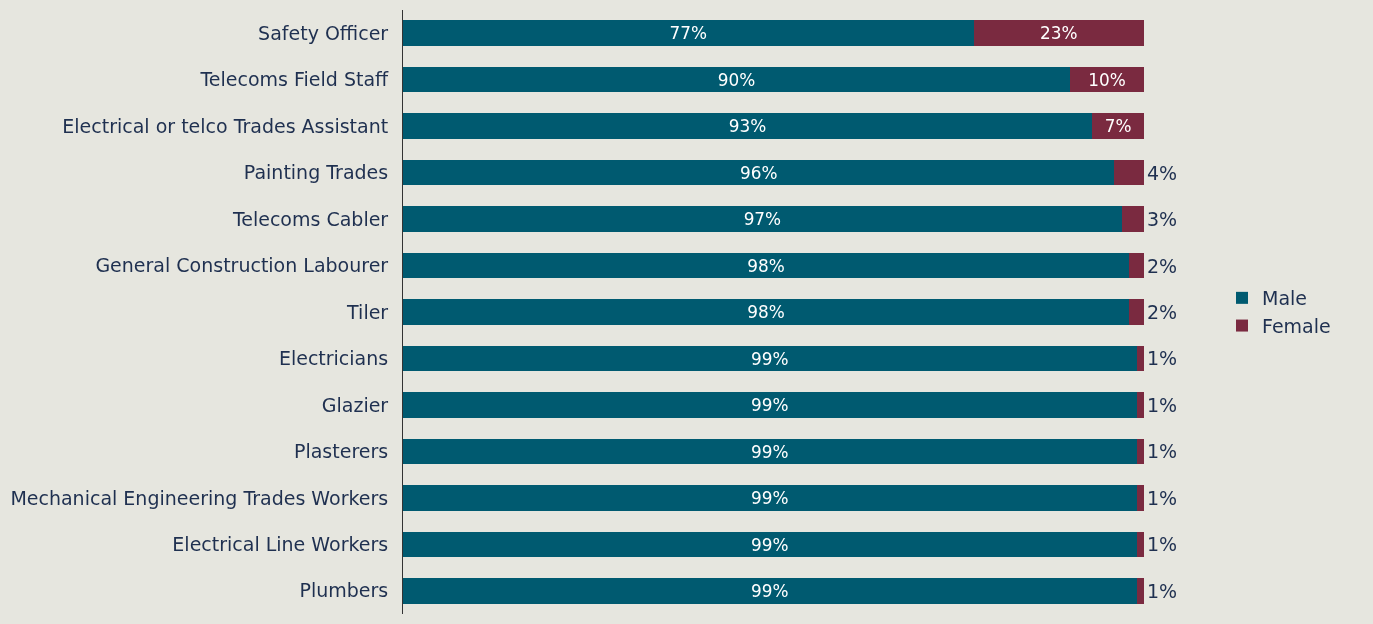 This screenshot has height=624, width=1373. Describe the element at coordinates (355, 404) in the screenshot. I see `y-tick-label: Glazier` at that location.